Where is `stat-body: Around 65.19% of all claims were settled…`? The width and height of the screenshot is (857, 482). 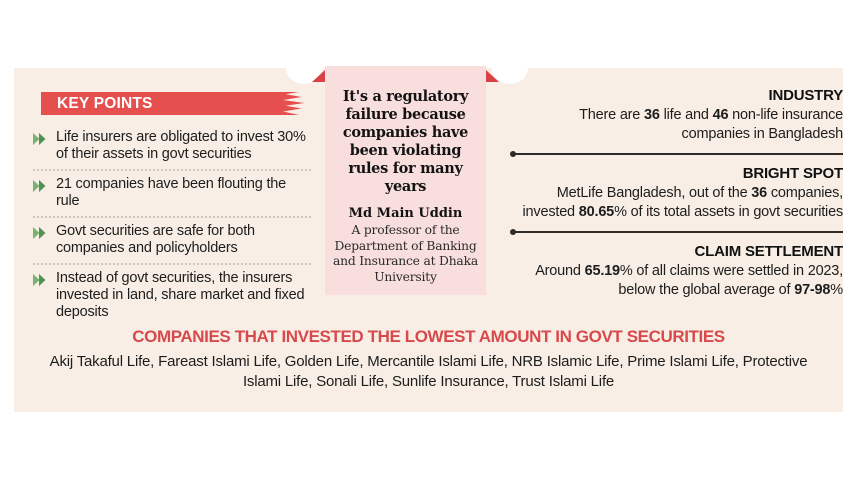
stat-body: Around 65.19% of all claims were settled… is located at coordinates (689, 280).